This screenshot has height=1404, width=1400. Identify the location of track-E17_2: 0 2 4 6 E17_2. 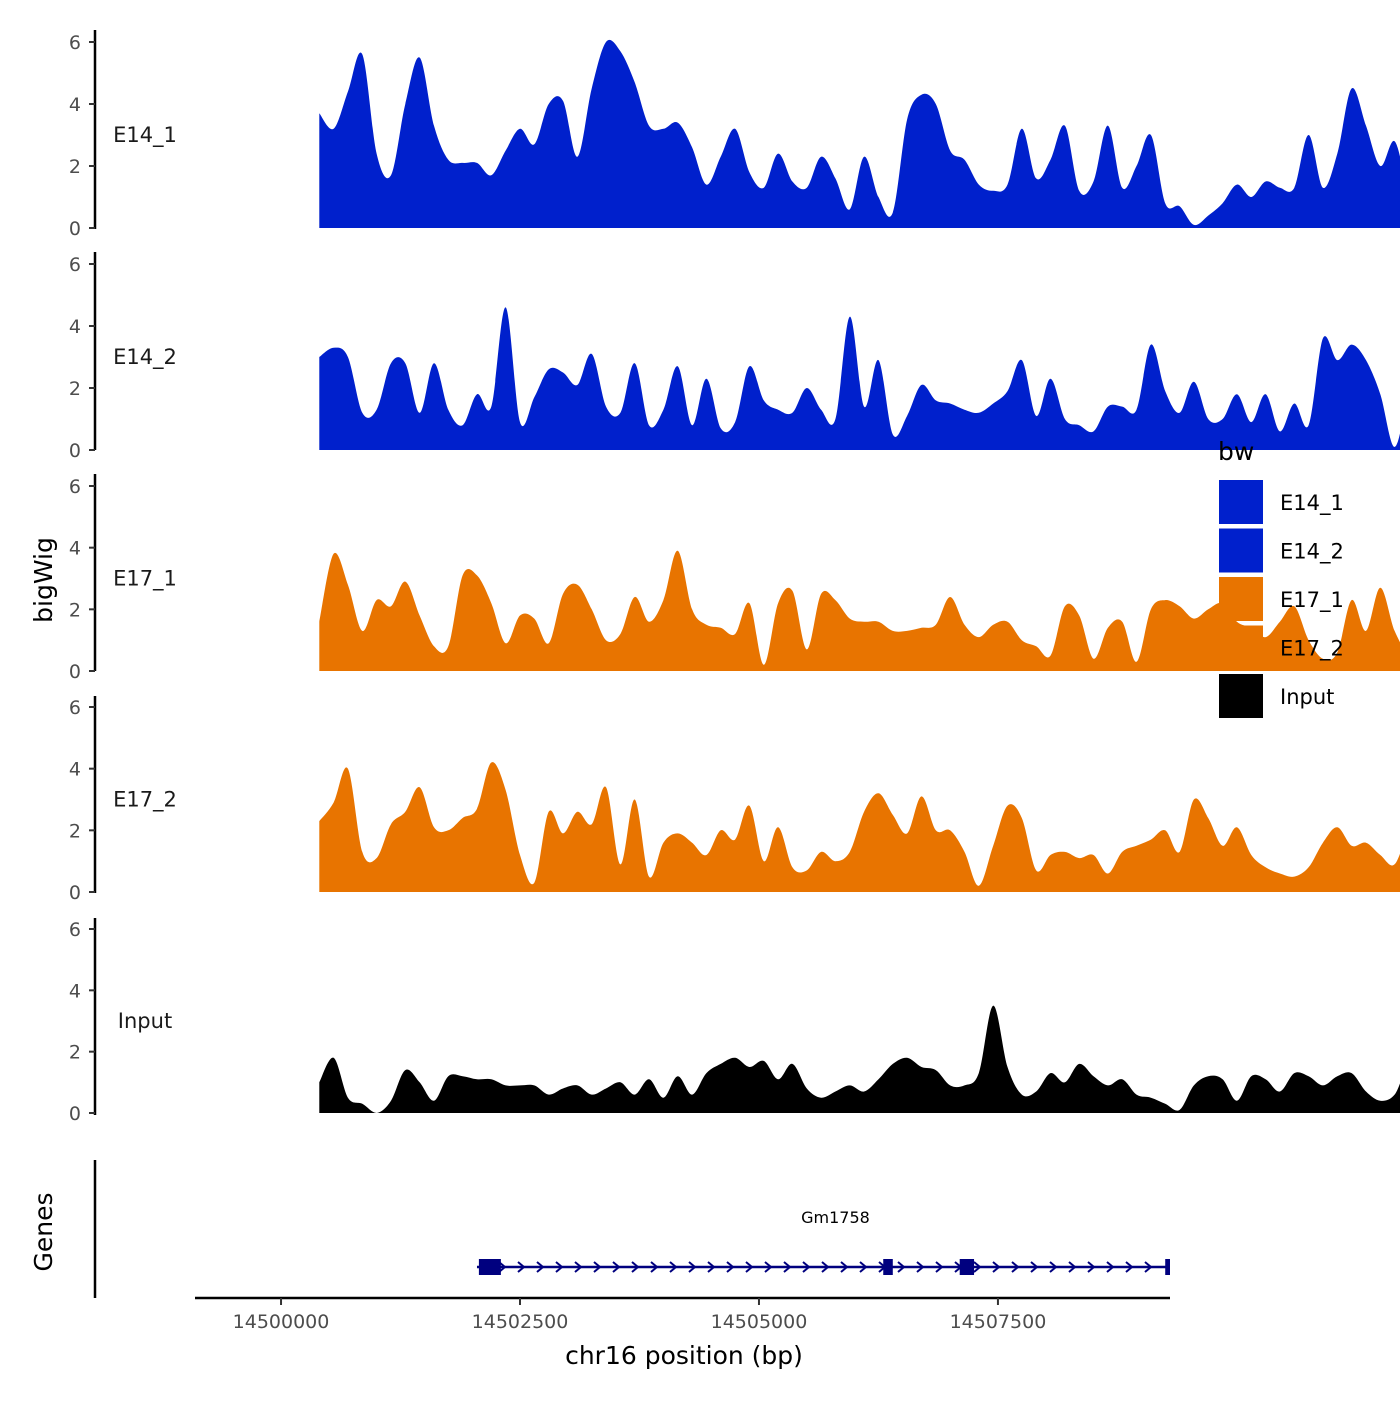
(734, 800).